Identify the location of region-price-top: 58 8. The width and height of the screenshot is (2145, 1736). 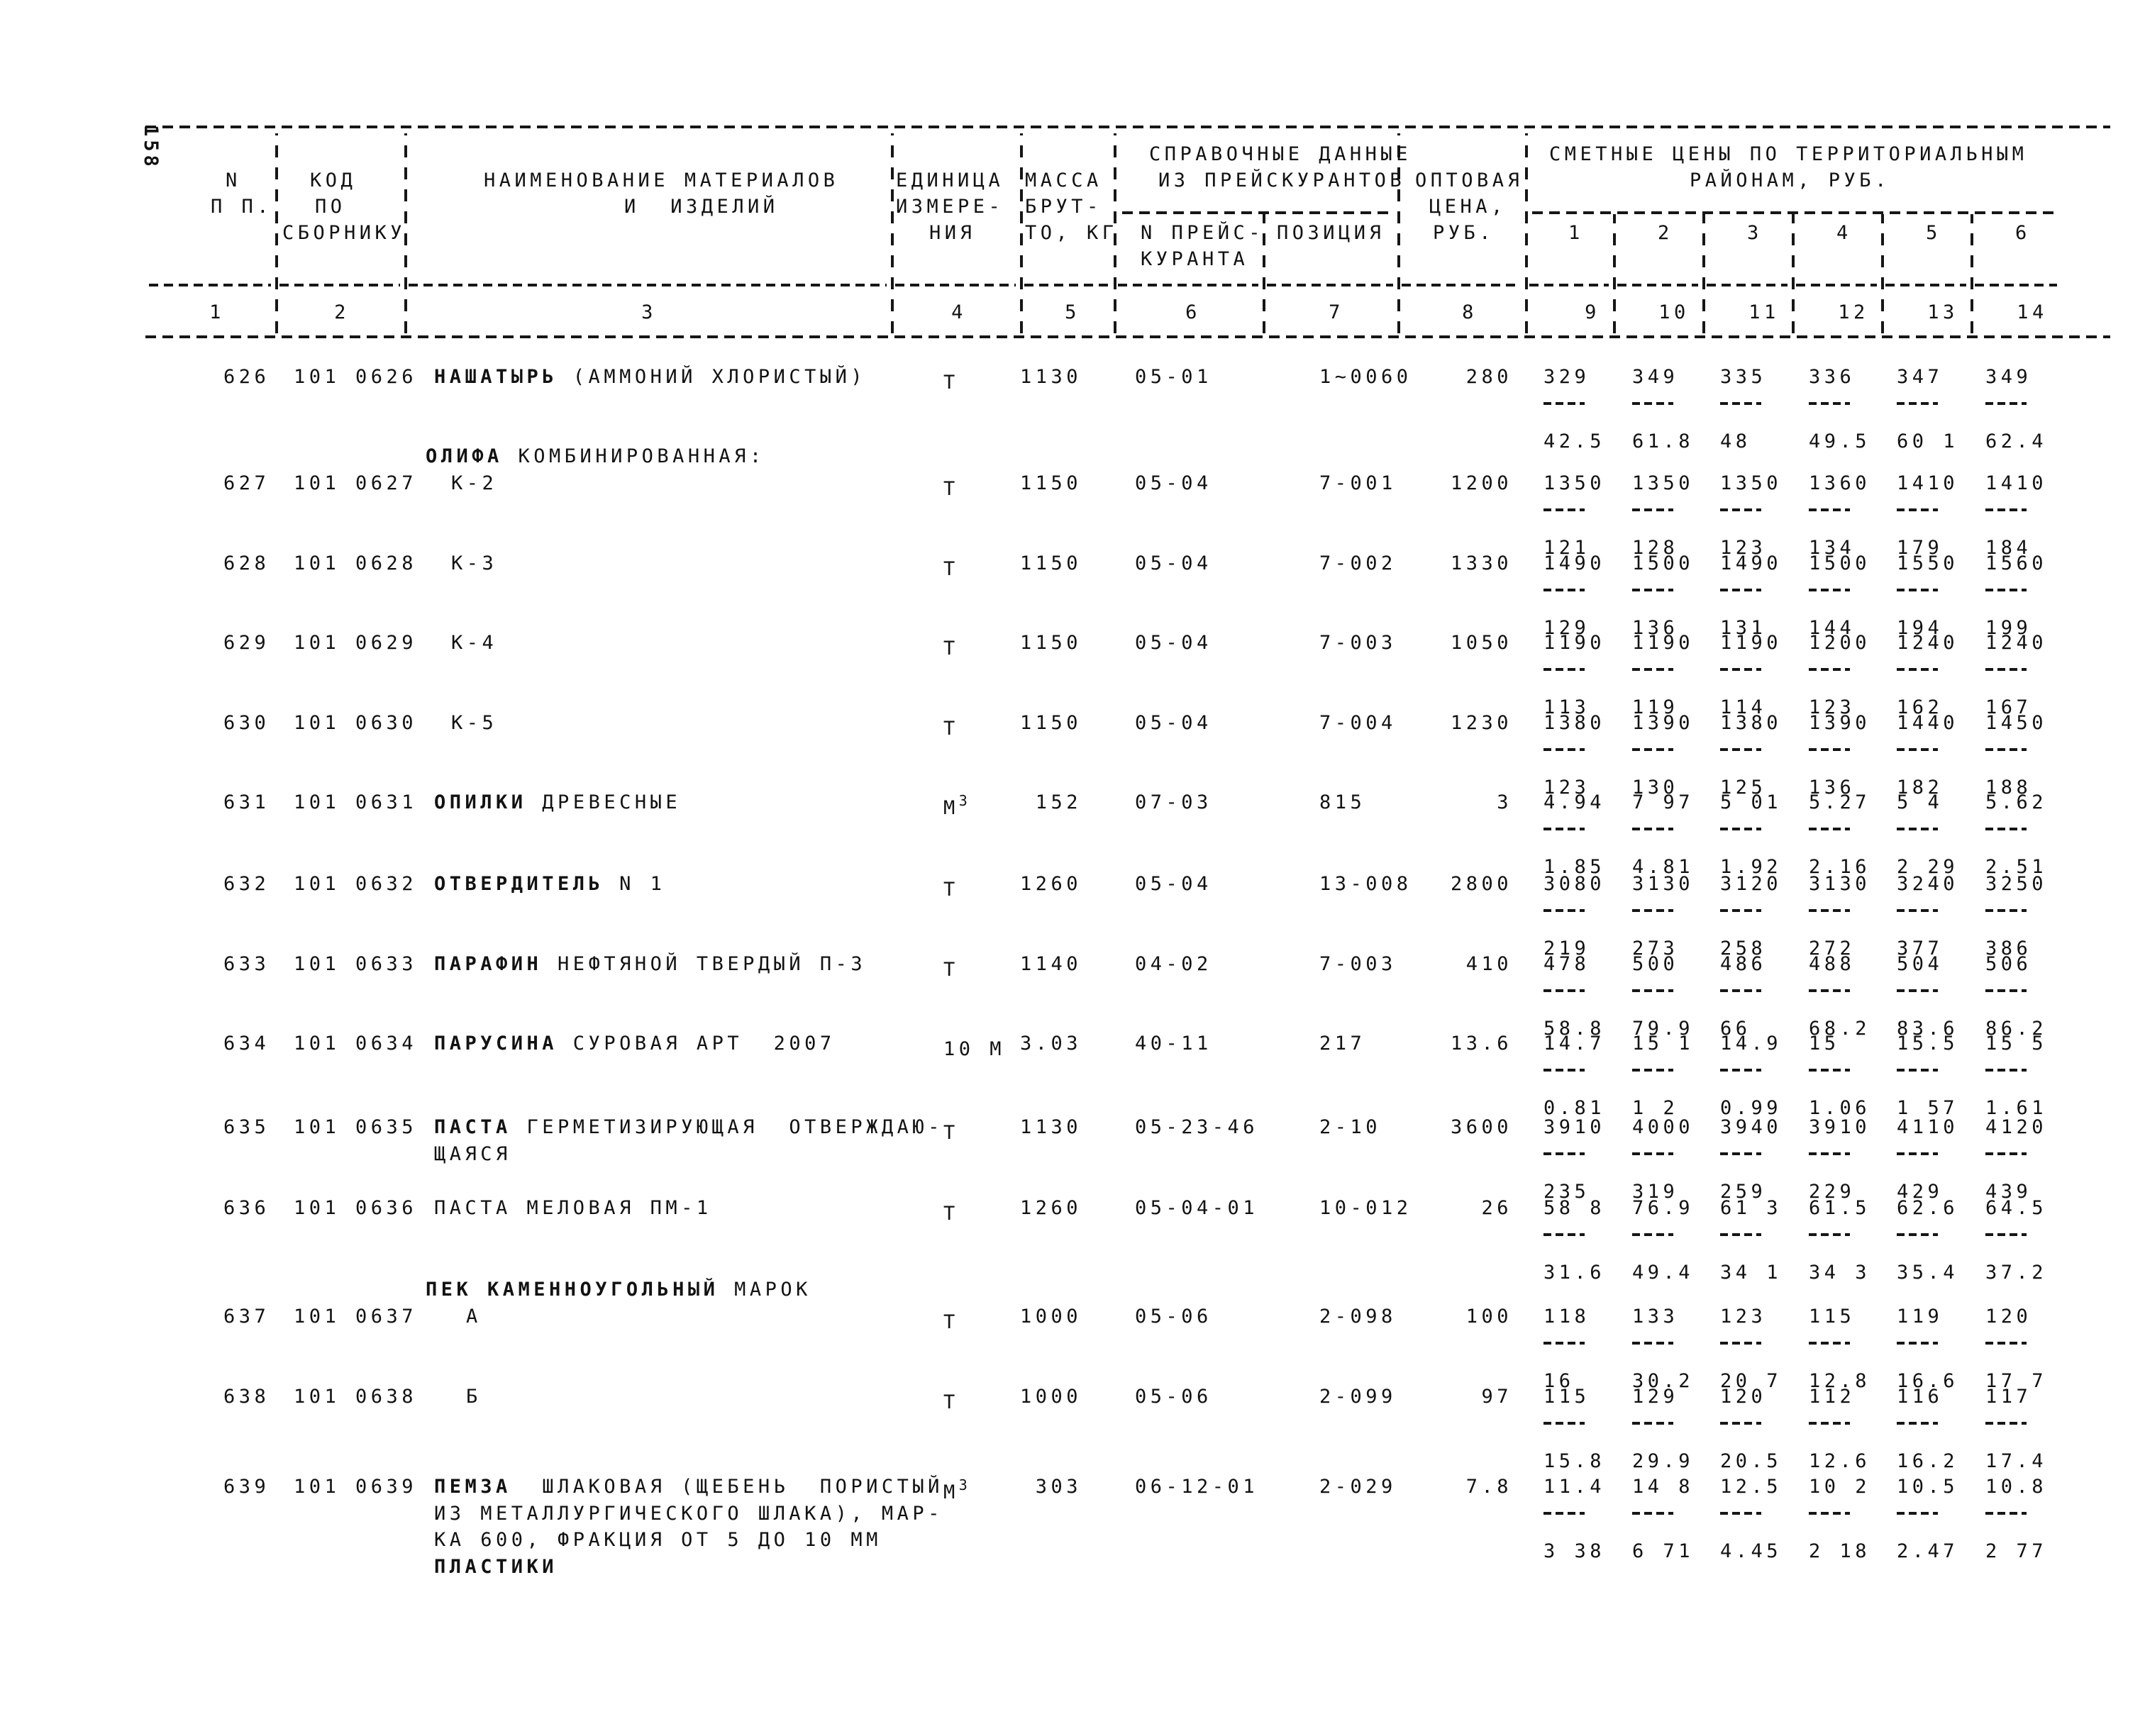
(1574, 1208).